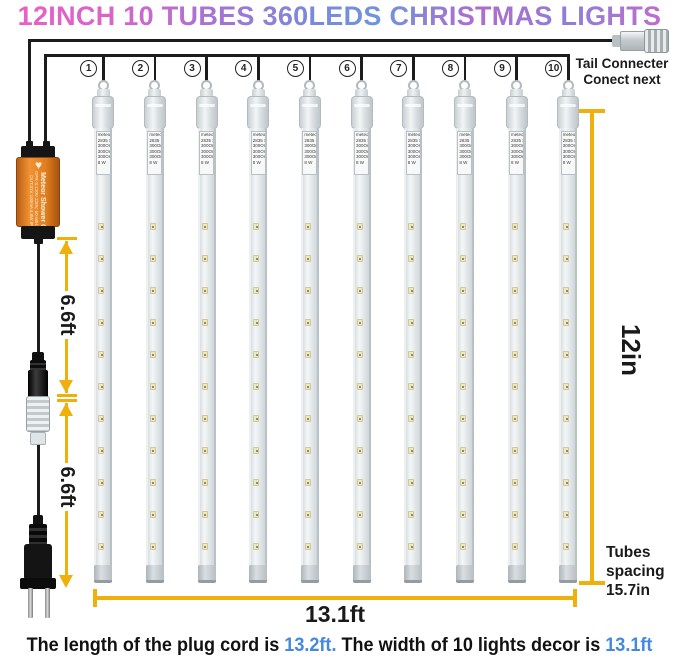 The width and height of the screenshot is (679, 663). I want to click on tube-number-label: 1, so click(89, 68).